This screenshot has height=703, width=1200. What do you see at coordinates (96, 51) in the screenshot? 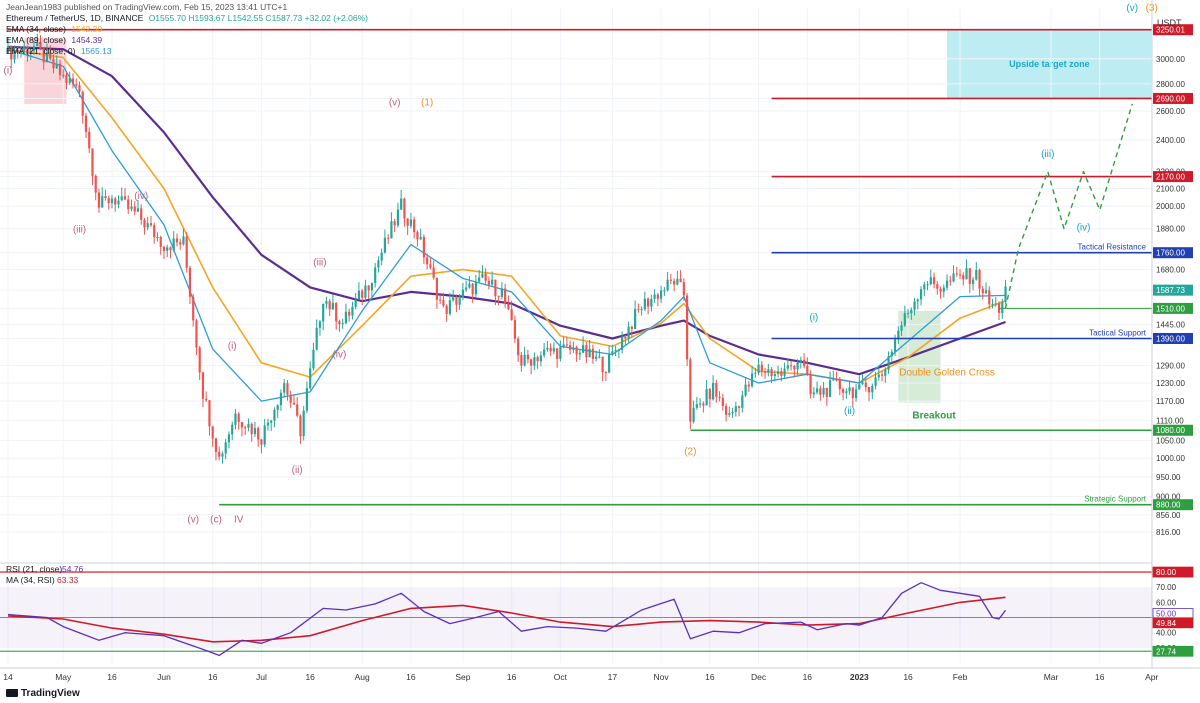
I see `legend-ema-fast-value: 1565.13` at bounding box center [96, 51].